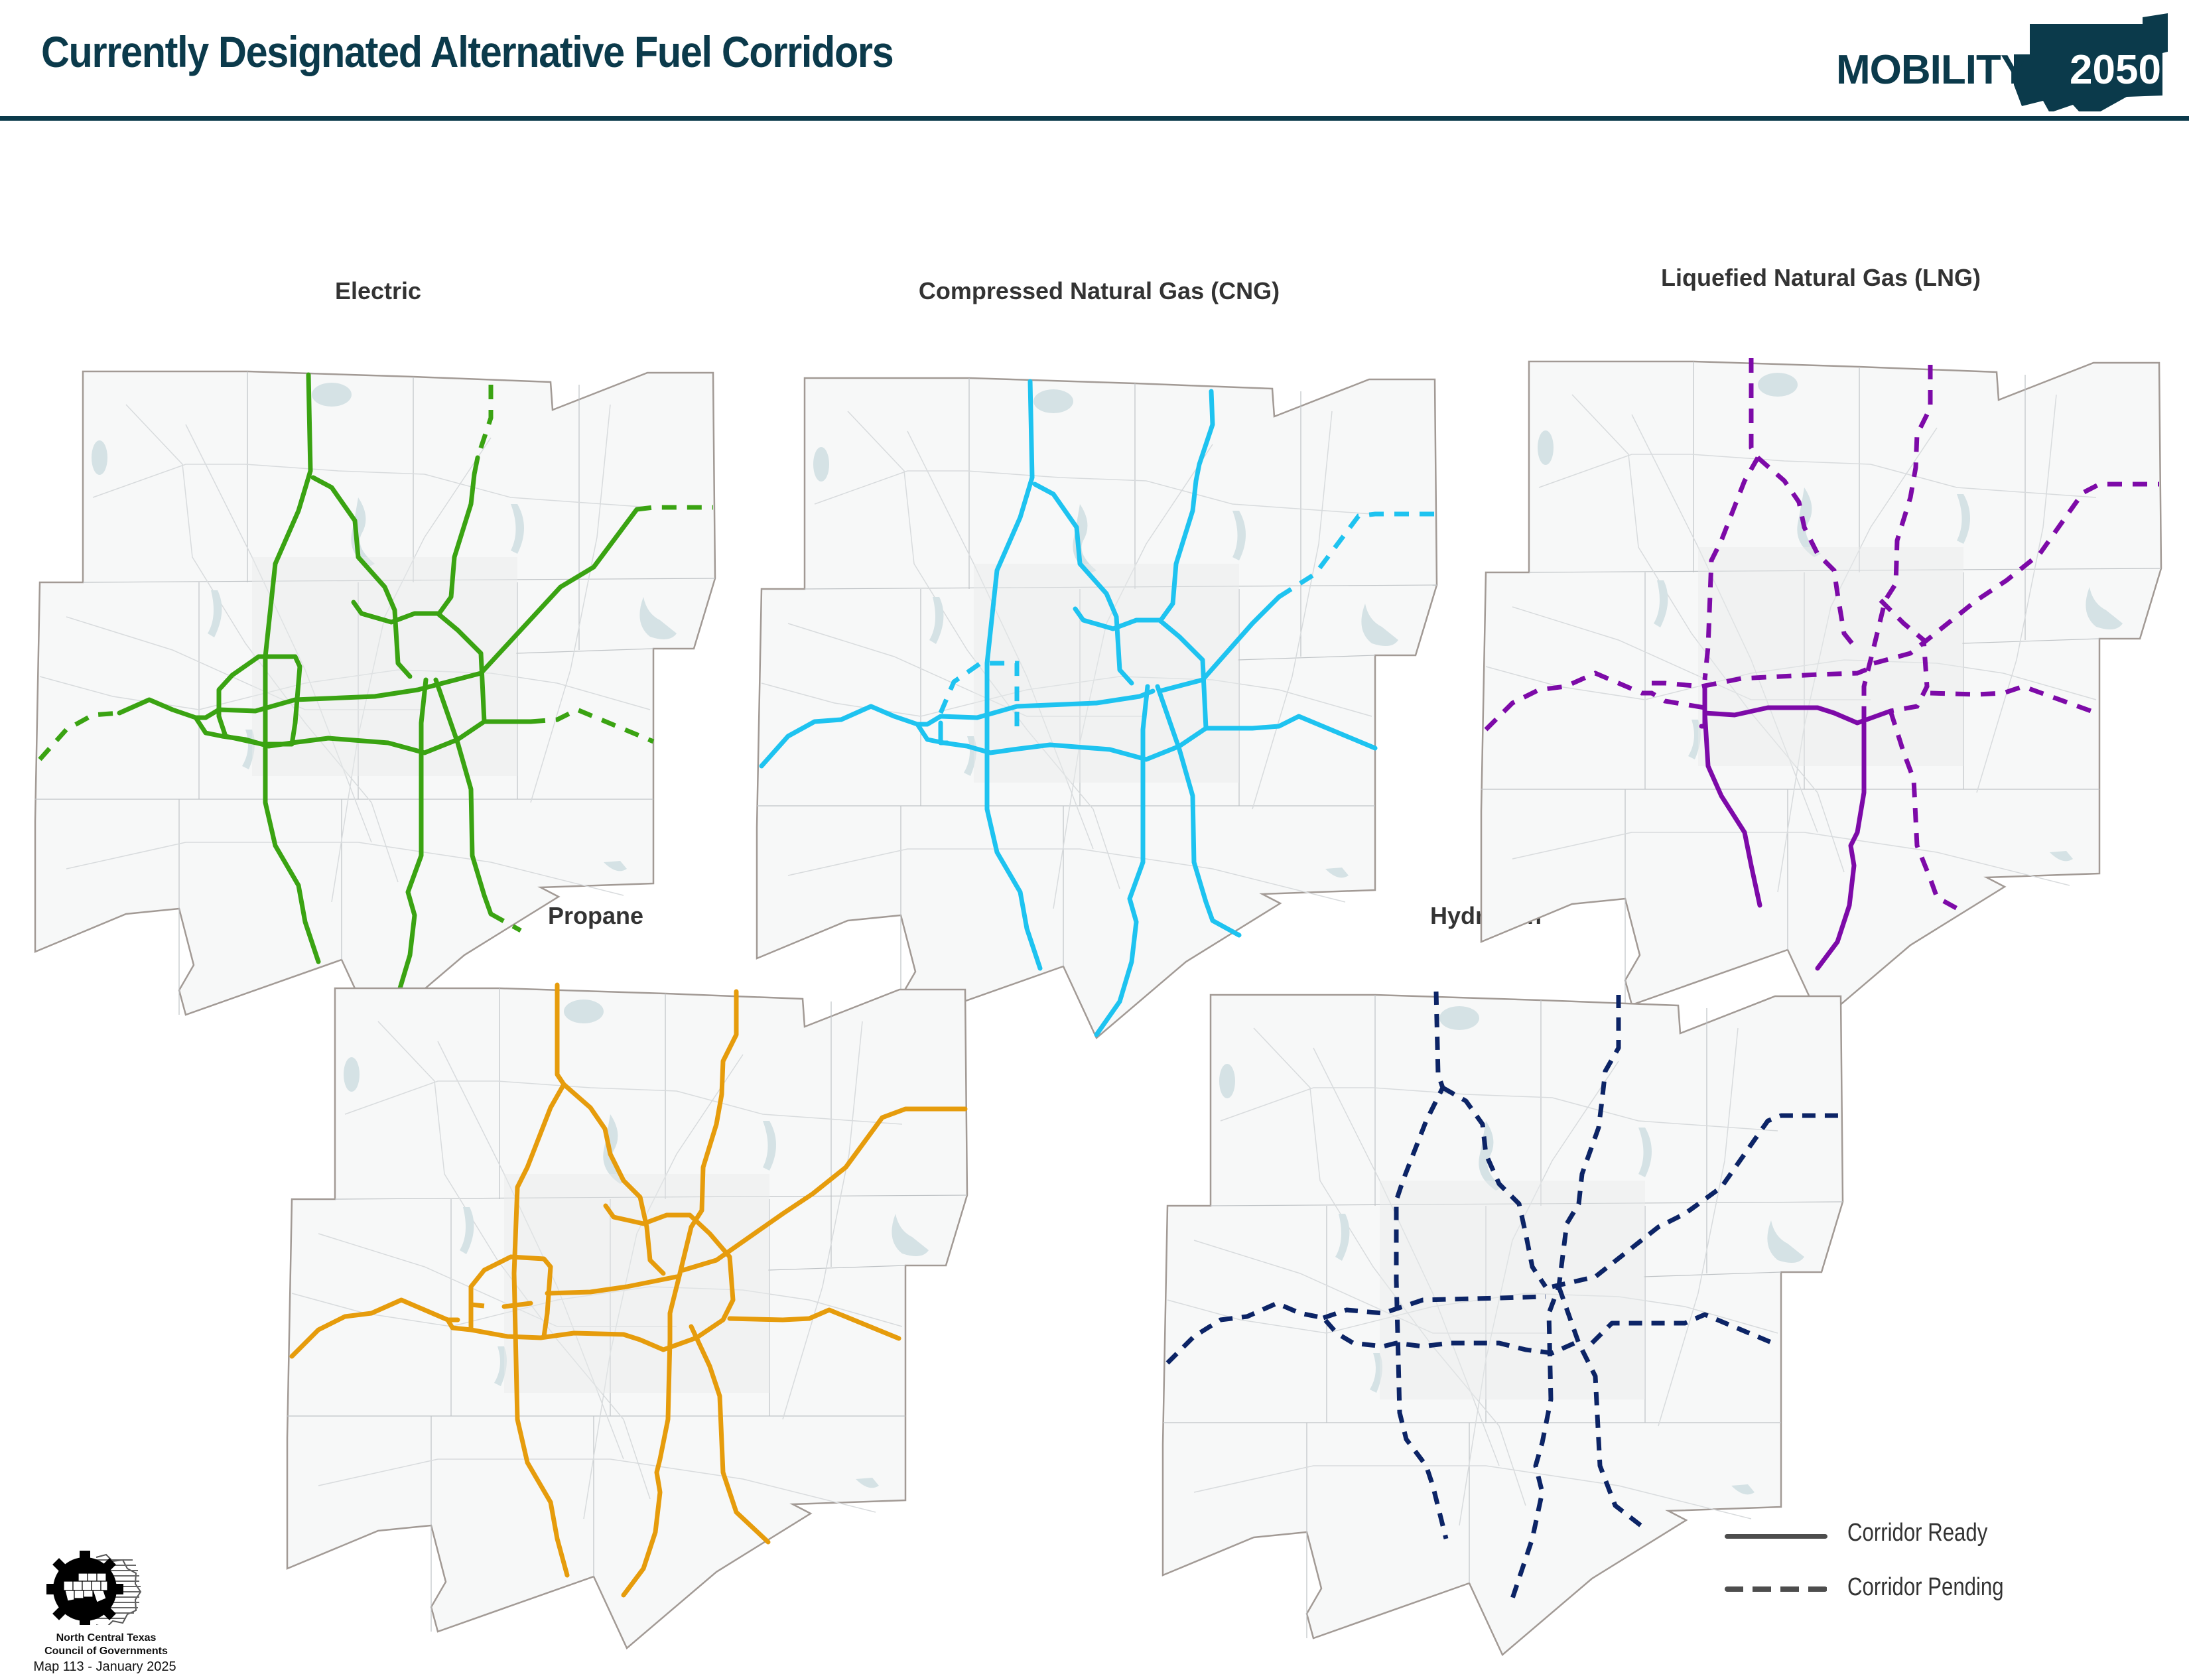 This screenshot has width=2189, height=1680. What do you see at coordinates (378, 290) in the screenshot?
I see `map-title-electric: Electric` at bounding box center [378, 290].